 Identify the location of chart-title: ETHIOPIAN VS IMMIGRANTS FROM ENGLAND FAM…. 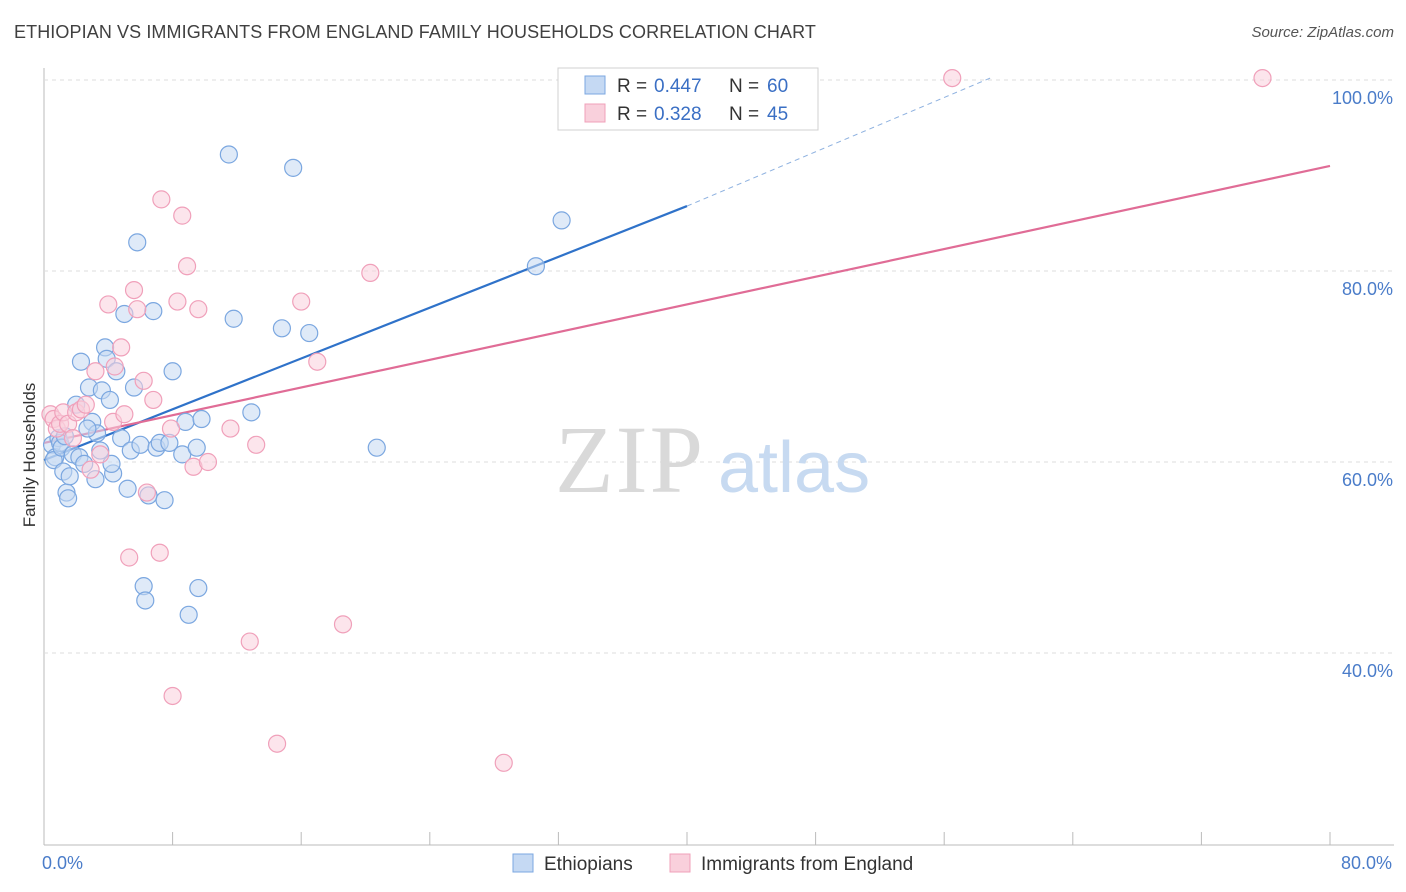
(415, 32).